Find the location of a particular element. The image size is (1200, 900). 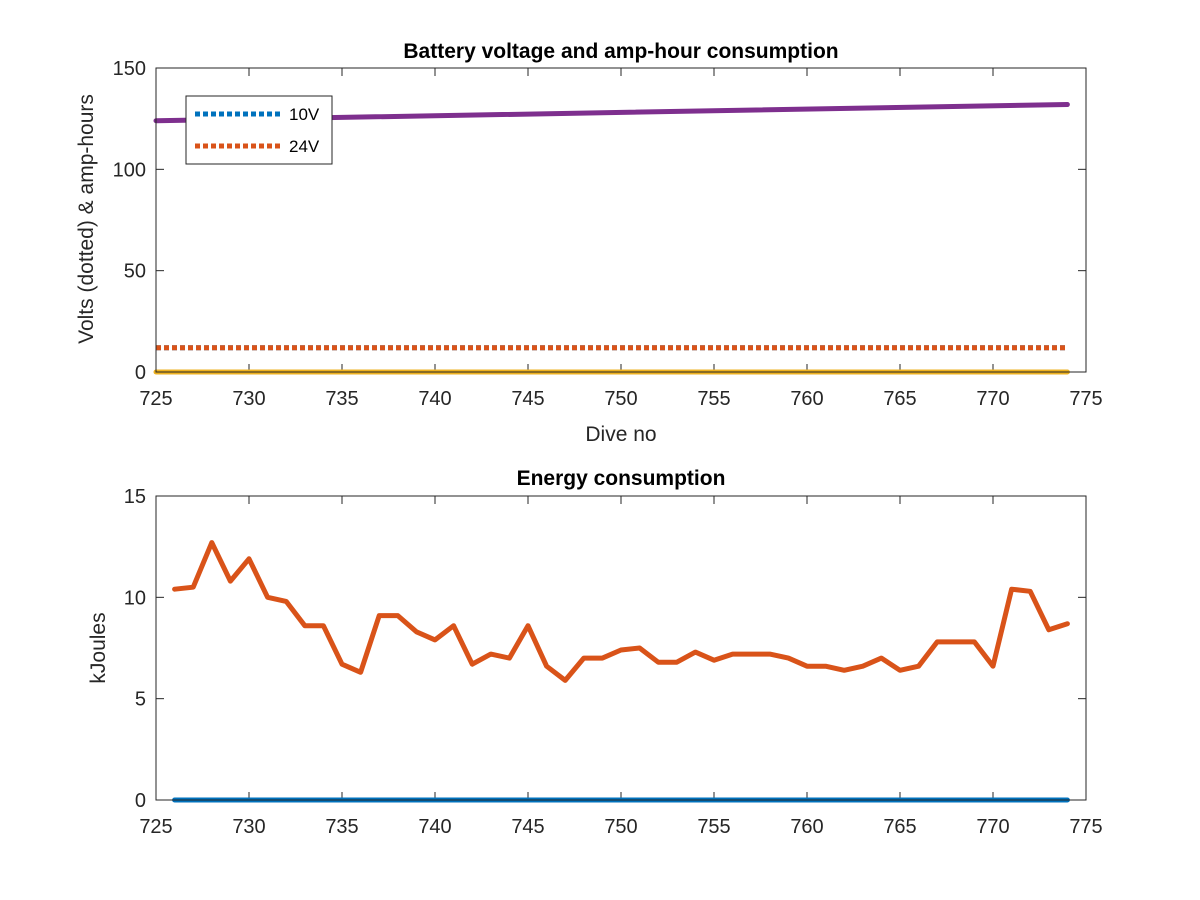

battery-plot-x-axis-title: Dive no is located at coordinates (620, 434).